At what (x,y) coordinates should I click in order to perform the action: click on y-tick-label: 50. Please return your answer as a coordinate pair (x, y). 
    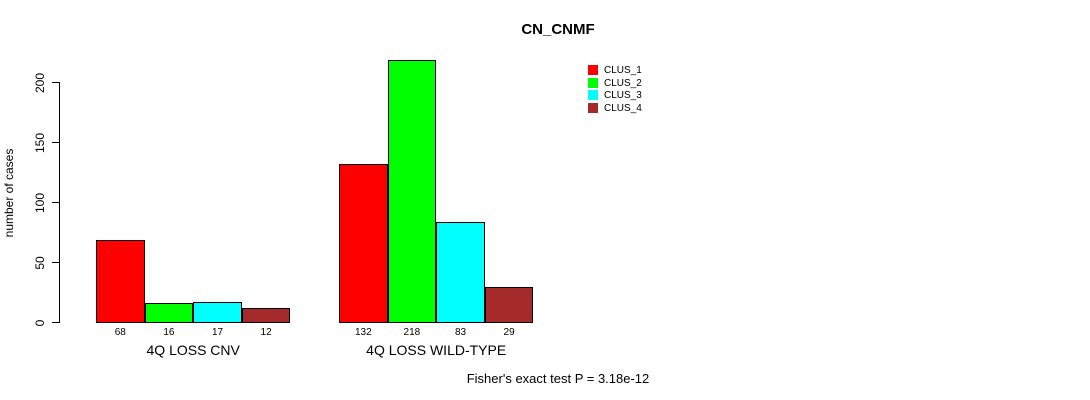
    Looking at the image, I should click on (40, 262).